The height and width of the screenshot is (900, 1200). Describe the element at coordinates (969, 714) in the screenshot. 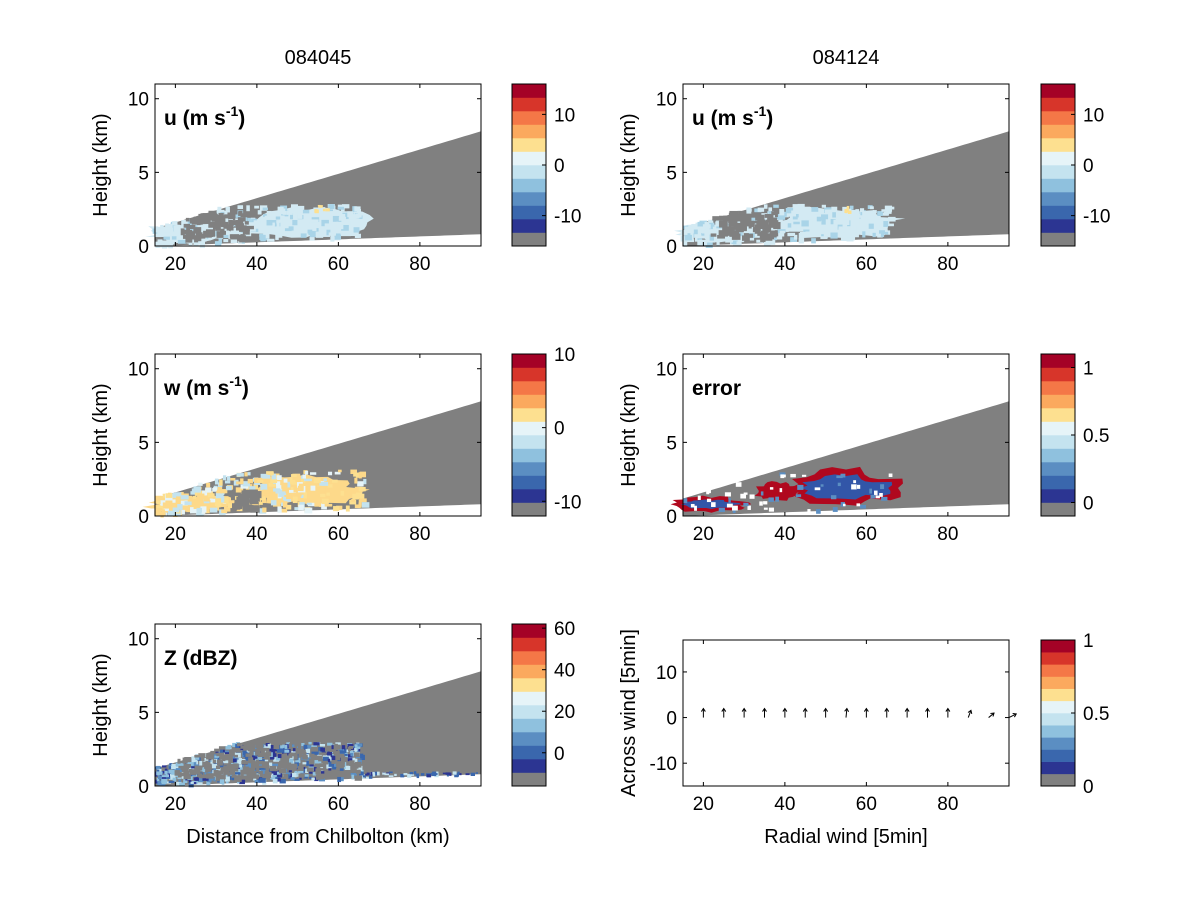

I see `wind-arrow-shaft` at that location.